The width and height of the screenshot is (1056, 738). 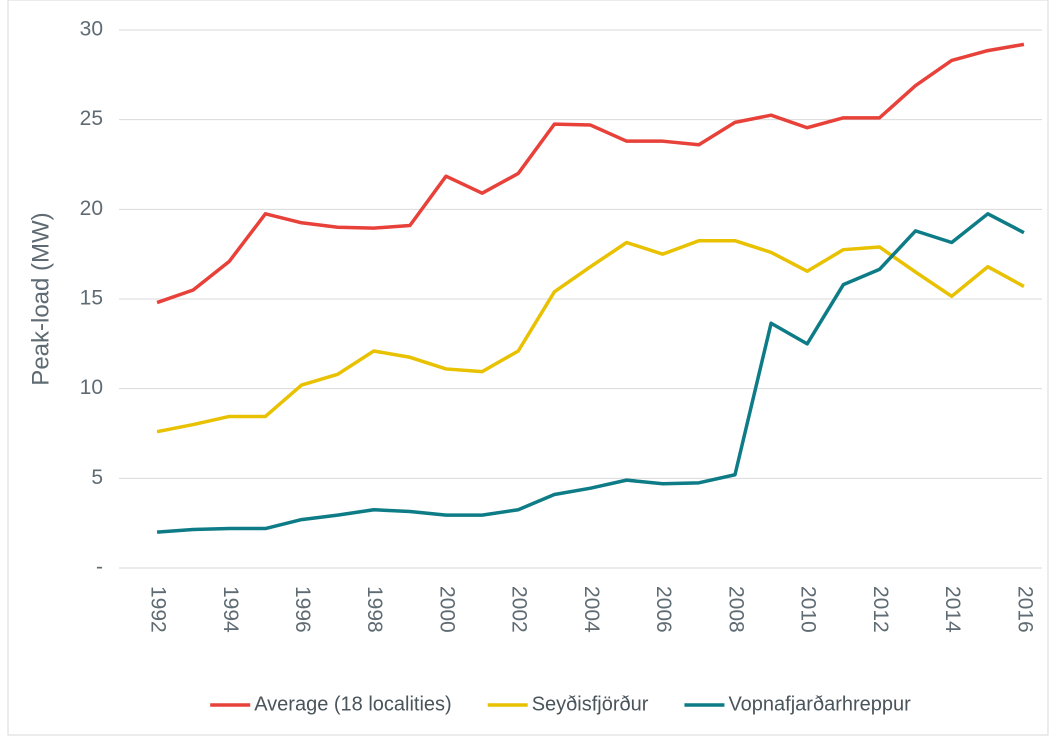 I want to click on legend-label: Vopnafjarðarhreppur, so click(x=819, y=704).